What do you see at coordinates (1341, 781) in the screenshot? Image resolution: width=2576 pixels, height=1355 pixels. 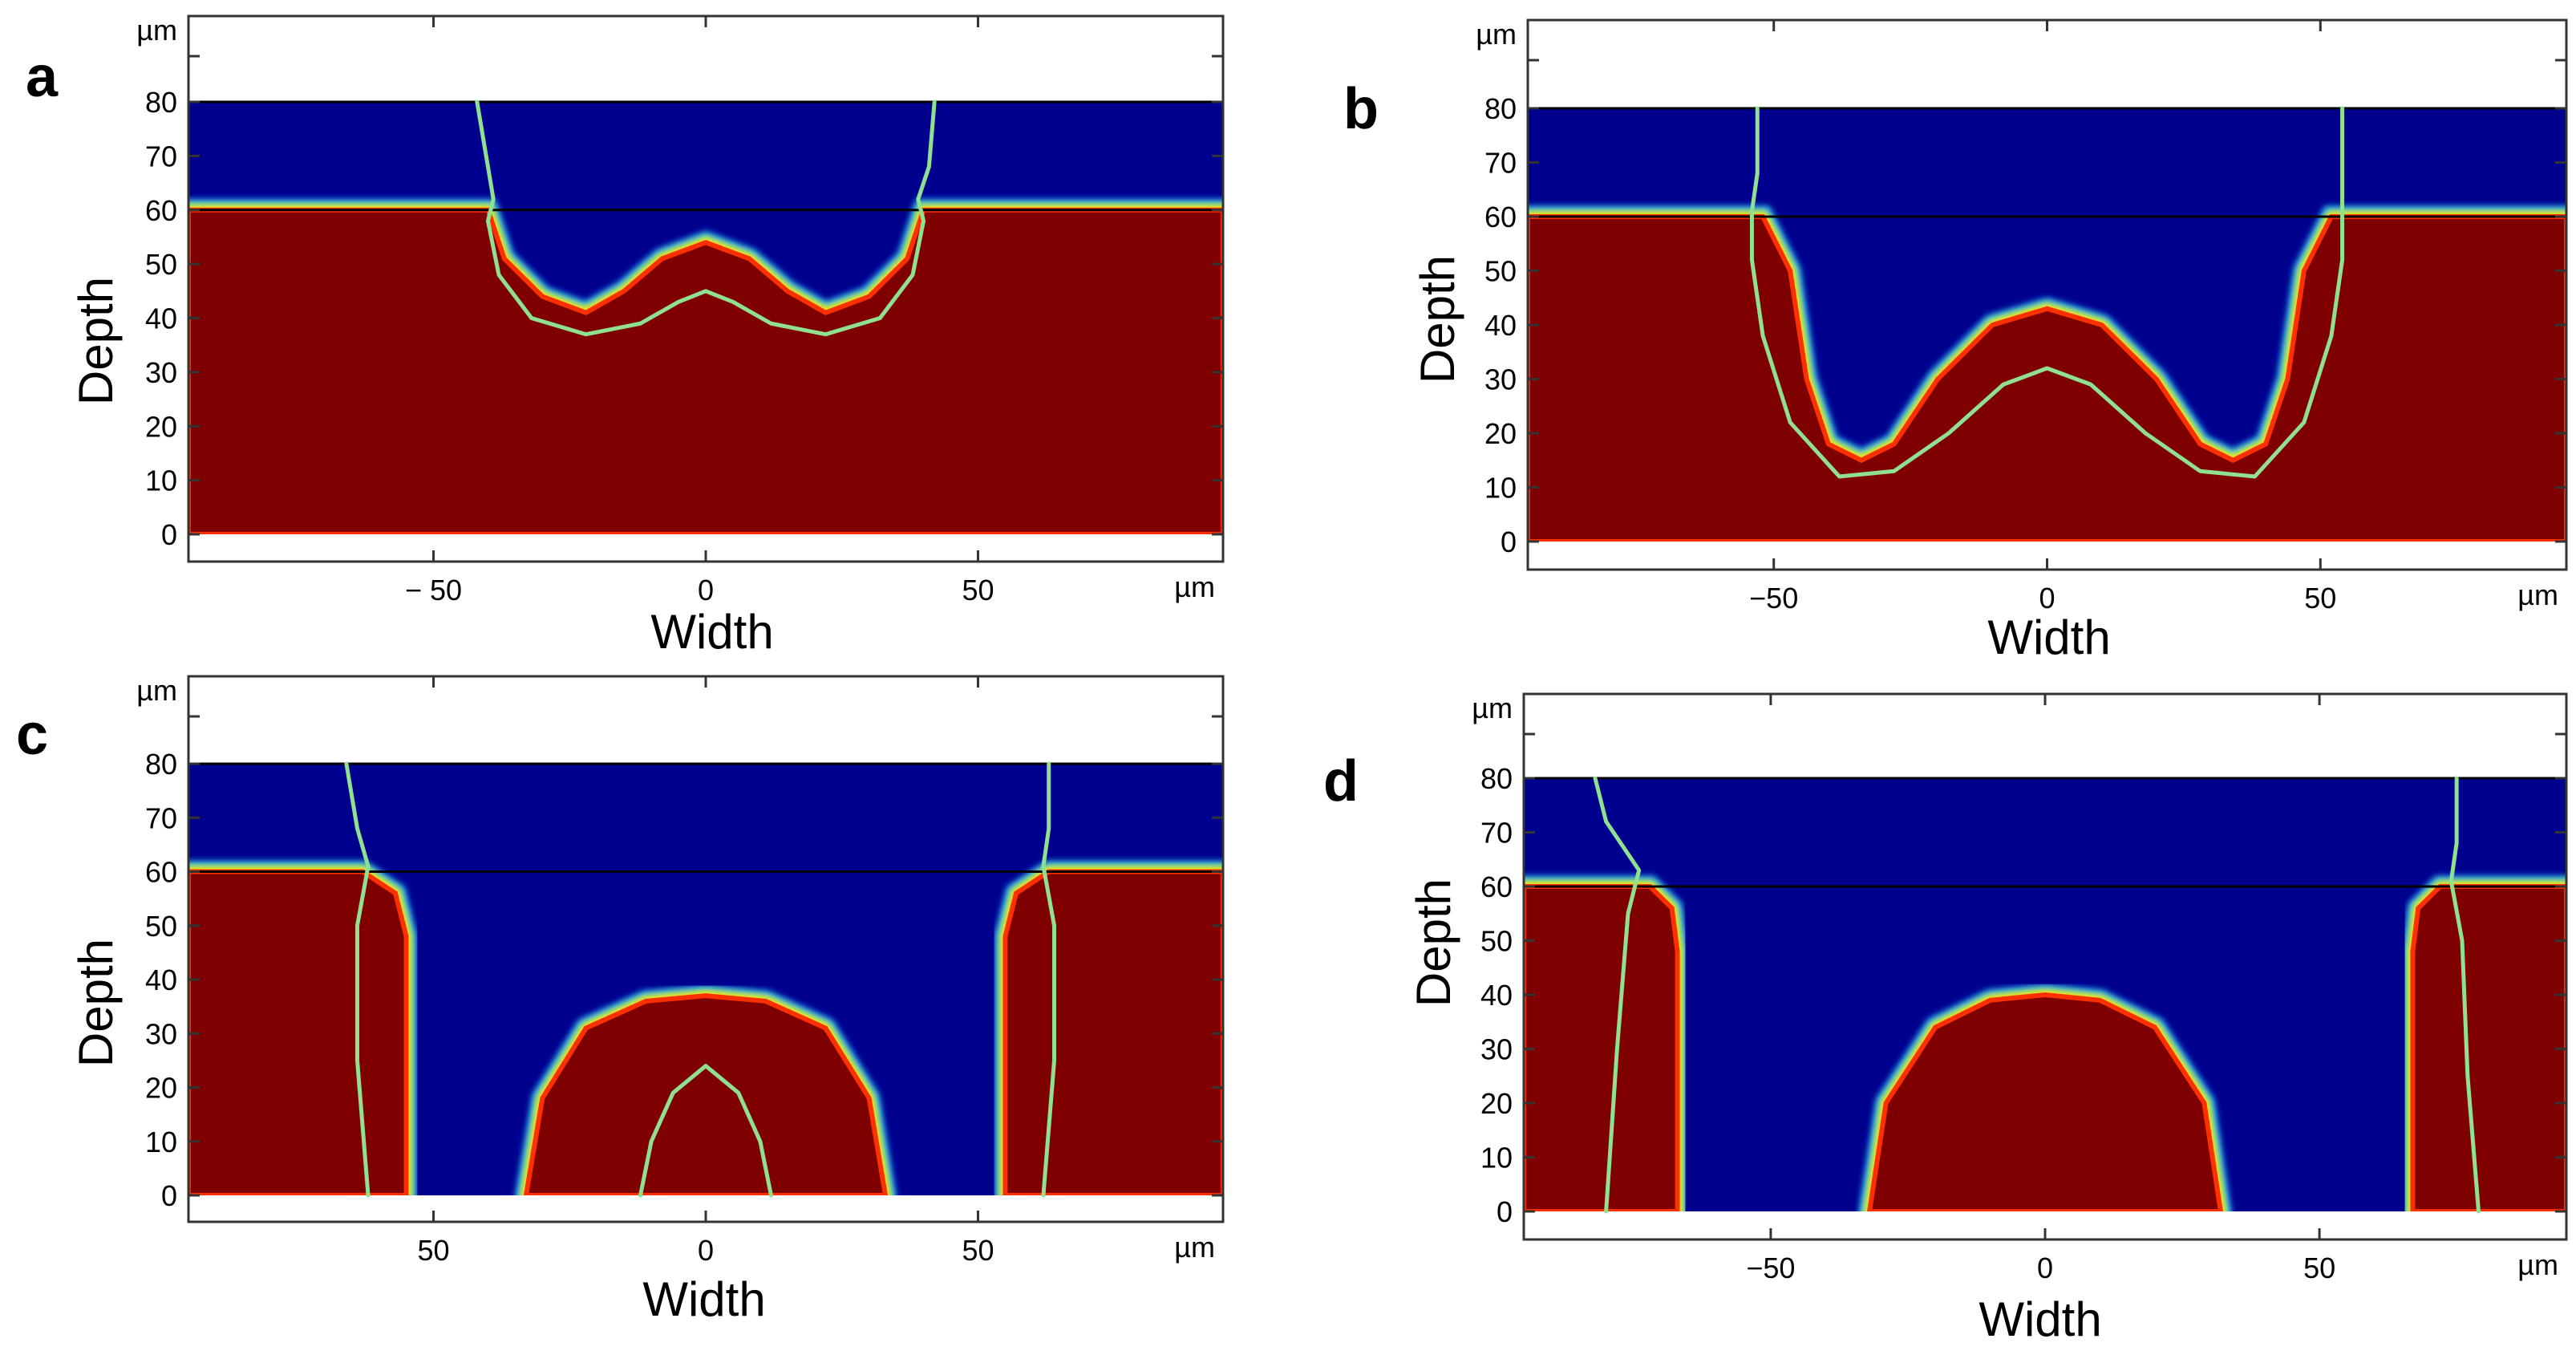 I see `panel-letter: d` at bounding box center [1341, 781].